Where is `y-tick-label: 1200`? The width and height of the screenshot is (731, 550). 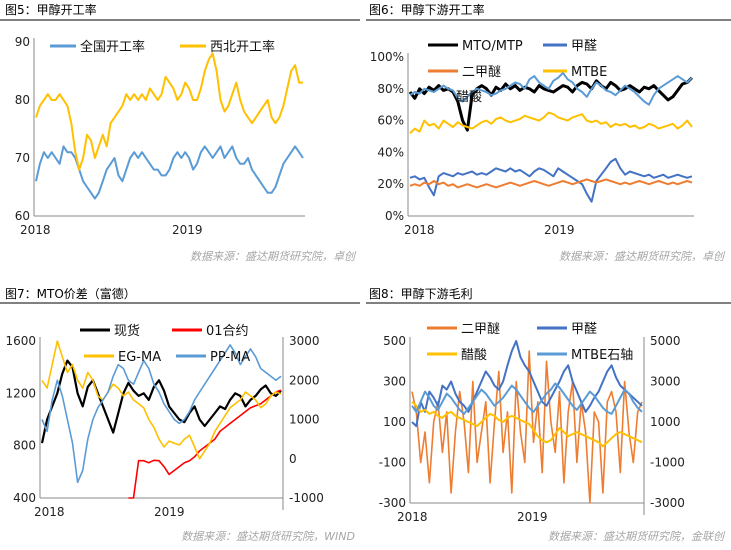 y-tick-label: 1200 is located at coordinates (20, 393).